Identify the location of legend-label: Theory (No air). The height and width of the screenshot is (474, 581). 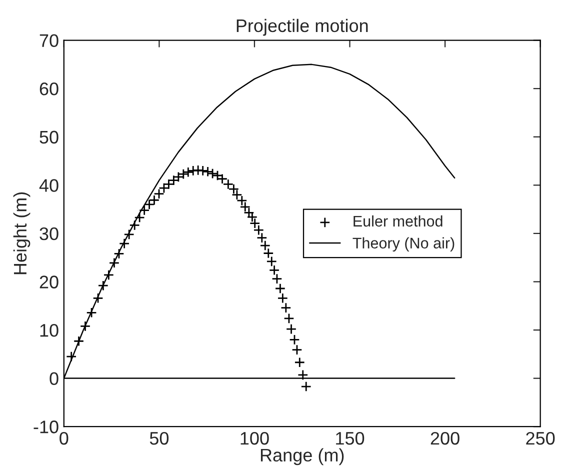
(403, 244).